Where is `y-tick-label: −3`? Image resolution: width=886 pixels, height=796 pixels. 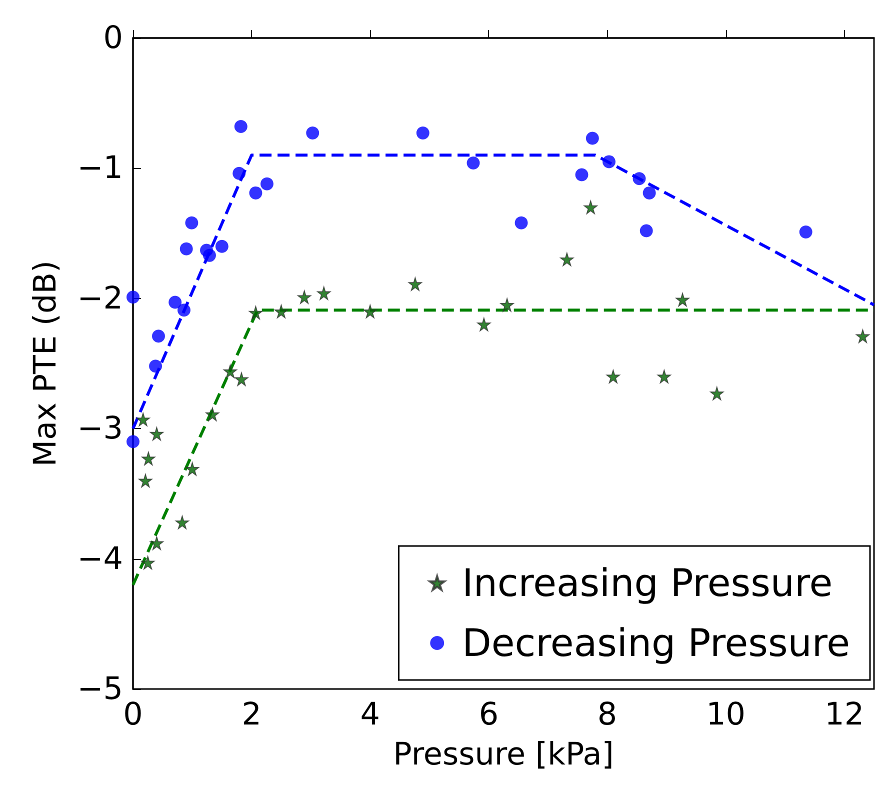
y-tick-label: −3 is located at coordinates (100, 428).